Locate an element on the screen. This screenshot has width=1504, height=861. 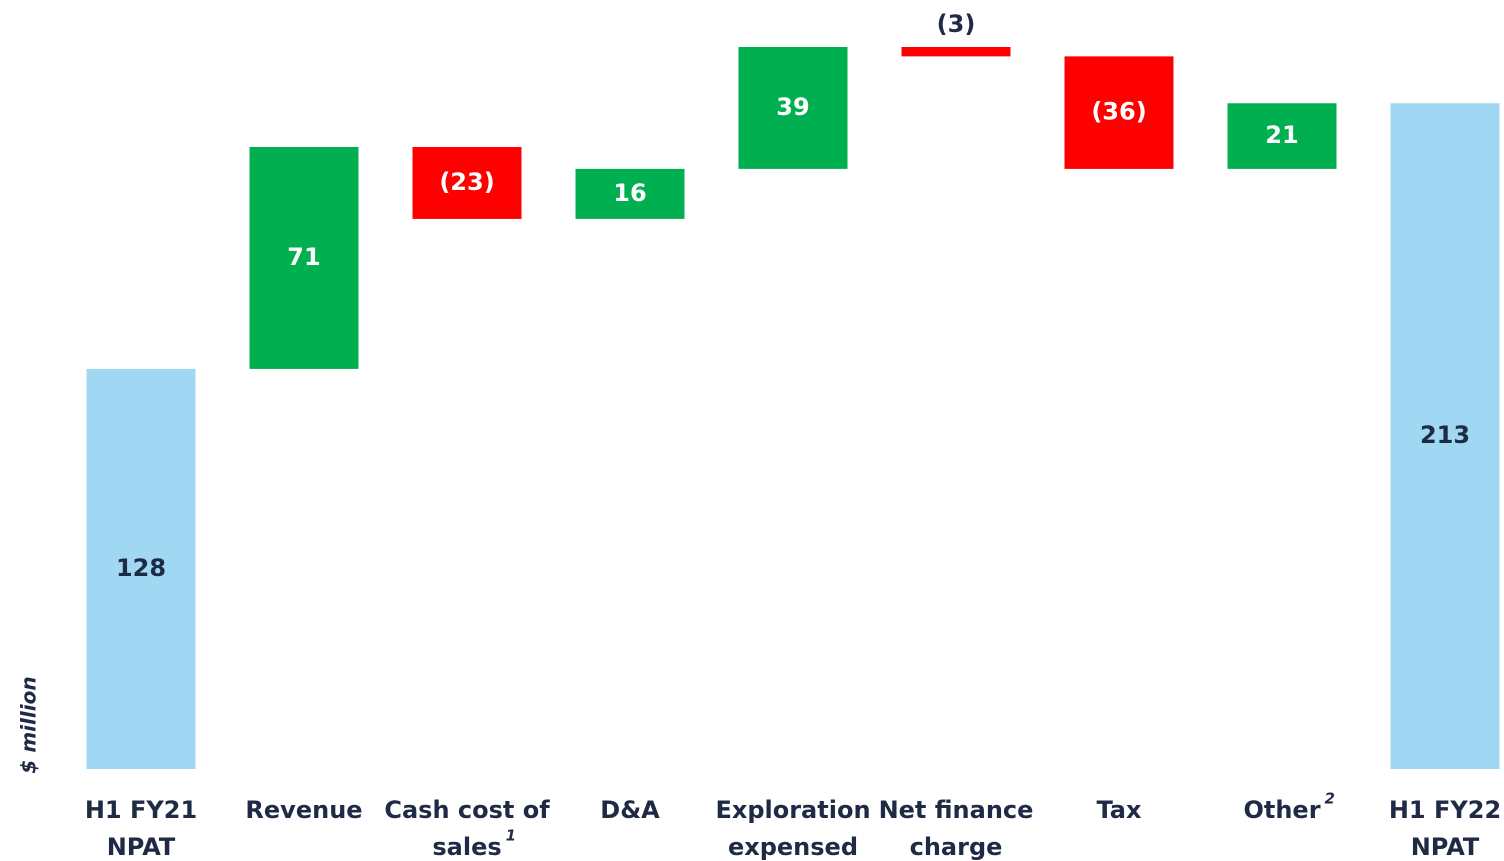
value-label: 39 is located at coordinates (792, 107).